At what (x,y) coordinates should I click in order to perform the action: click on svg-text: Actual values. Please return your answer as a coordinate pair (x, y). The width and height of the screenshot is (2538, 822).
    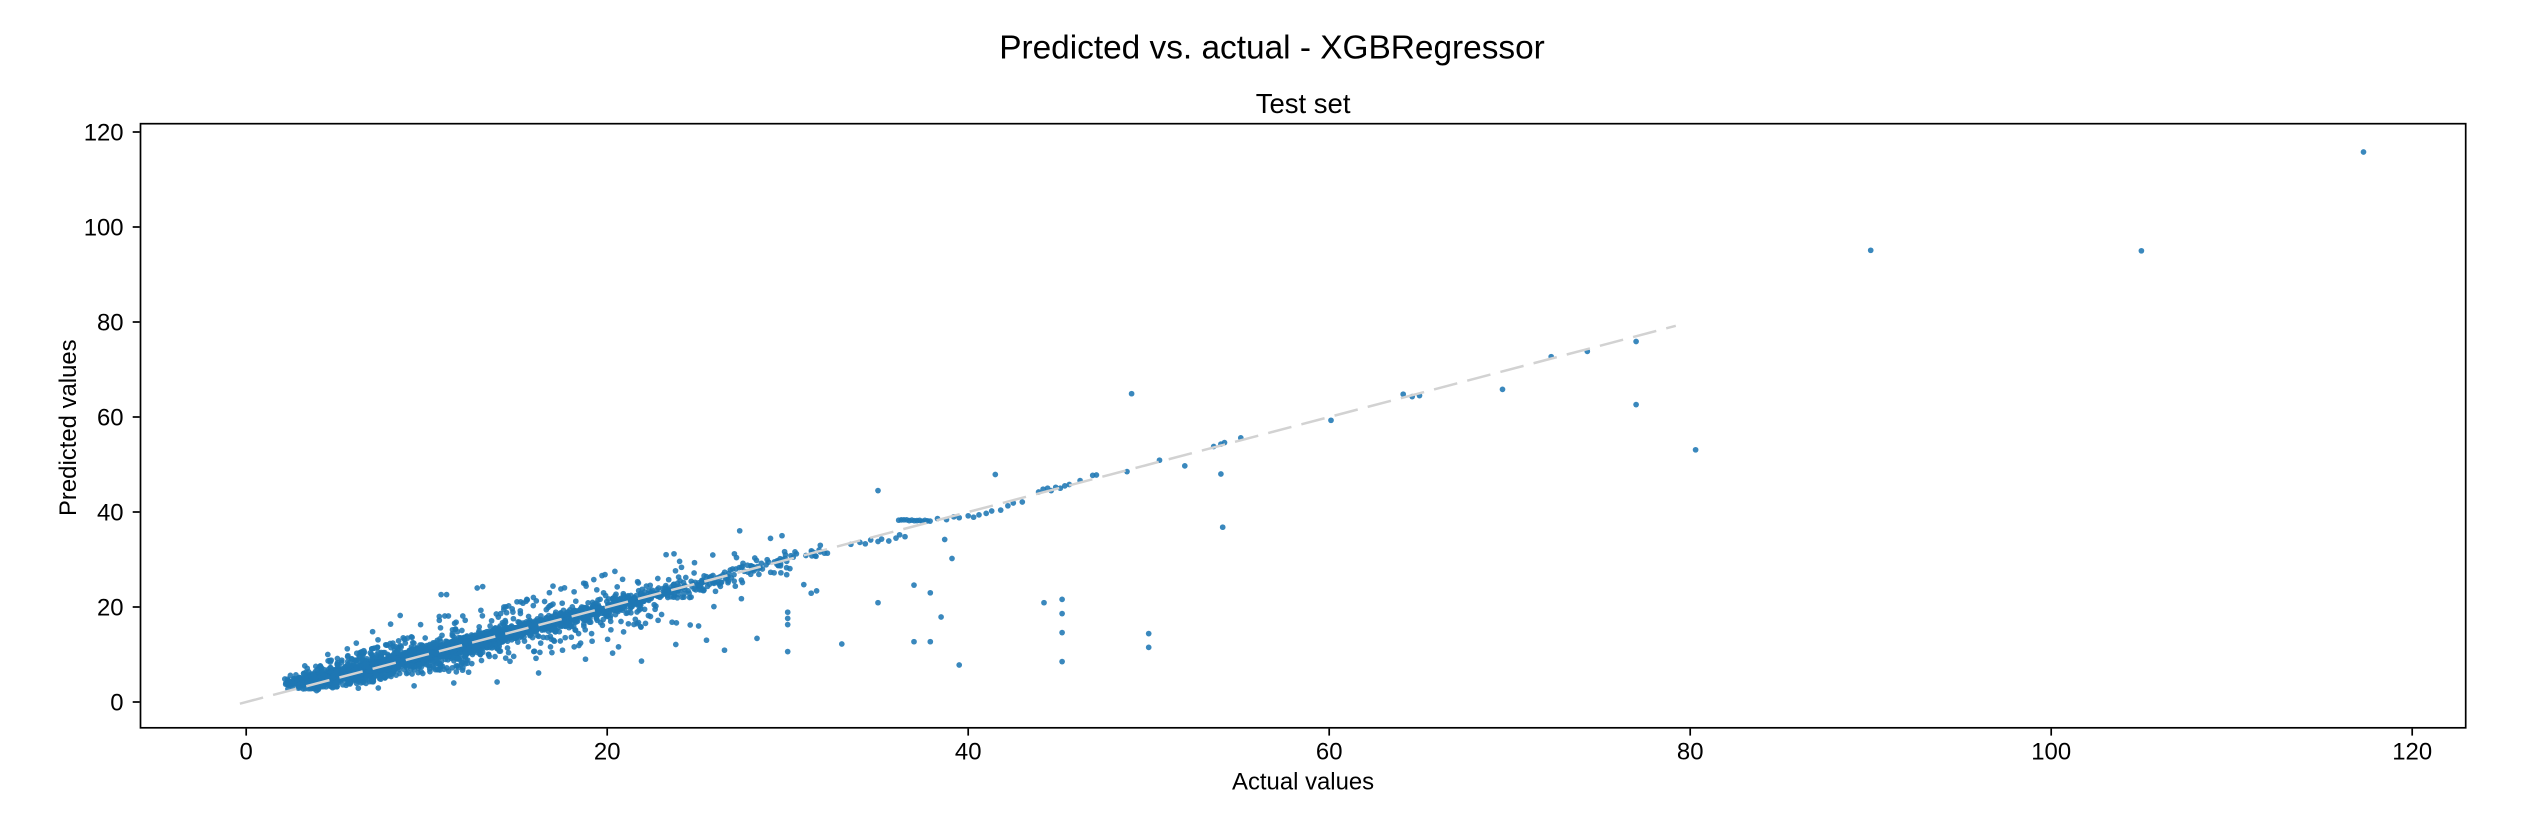
    Looking at the image, I should click on (1303, 782).